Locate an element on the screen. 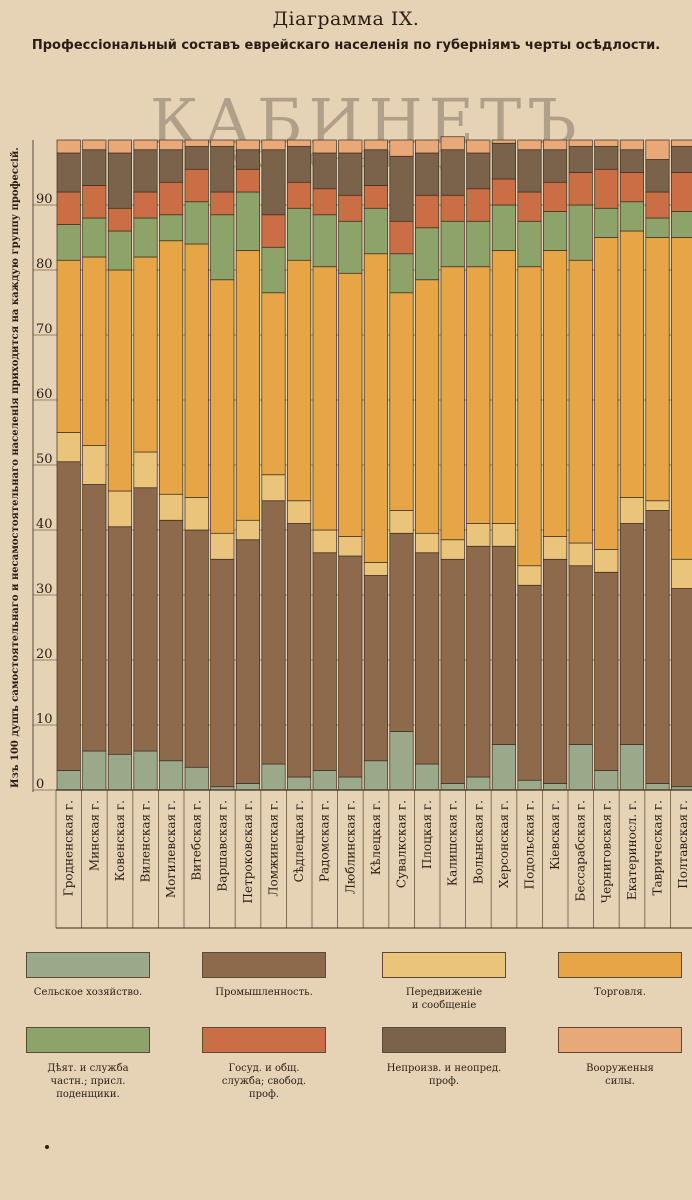  legend-label: Вооруженыя силы. is located at coordinates (620, 1075).